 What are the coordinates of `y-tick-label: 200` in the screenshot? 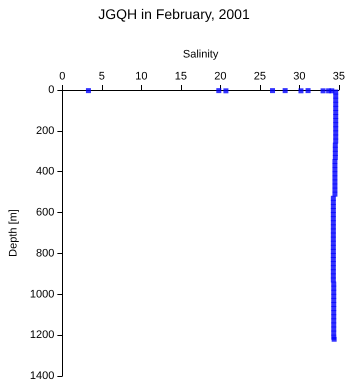 It's located at (45, 130).